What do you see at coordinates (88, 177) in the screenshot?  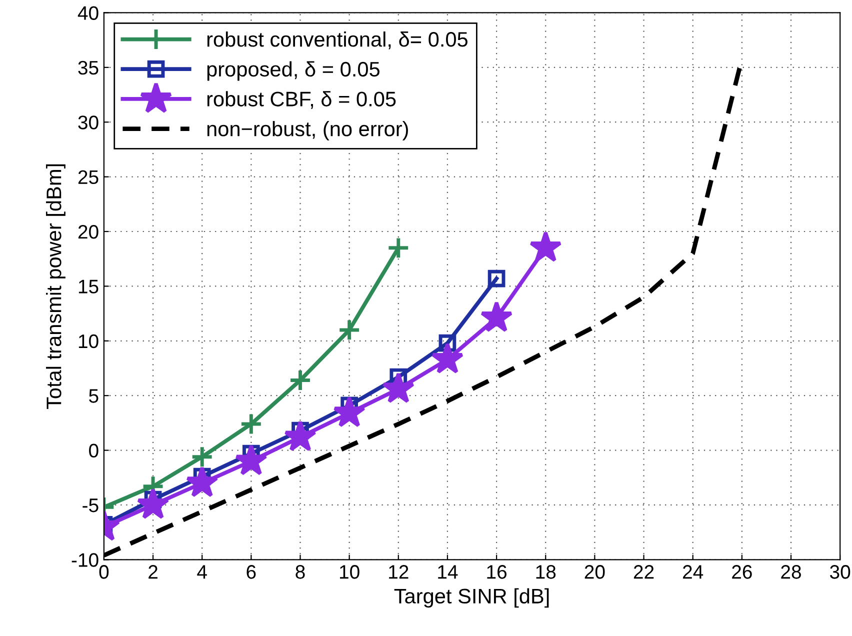 I see `y-tick-label: 25` at bounding box center [88, 177].